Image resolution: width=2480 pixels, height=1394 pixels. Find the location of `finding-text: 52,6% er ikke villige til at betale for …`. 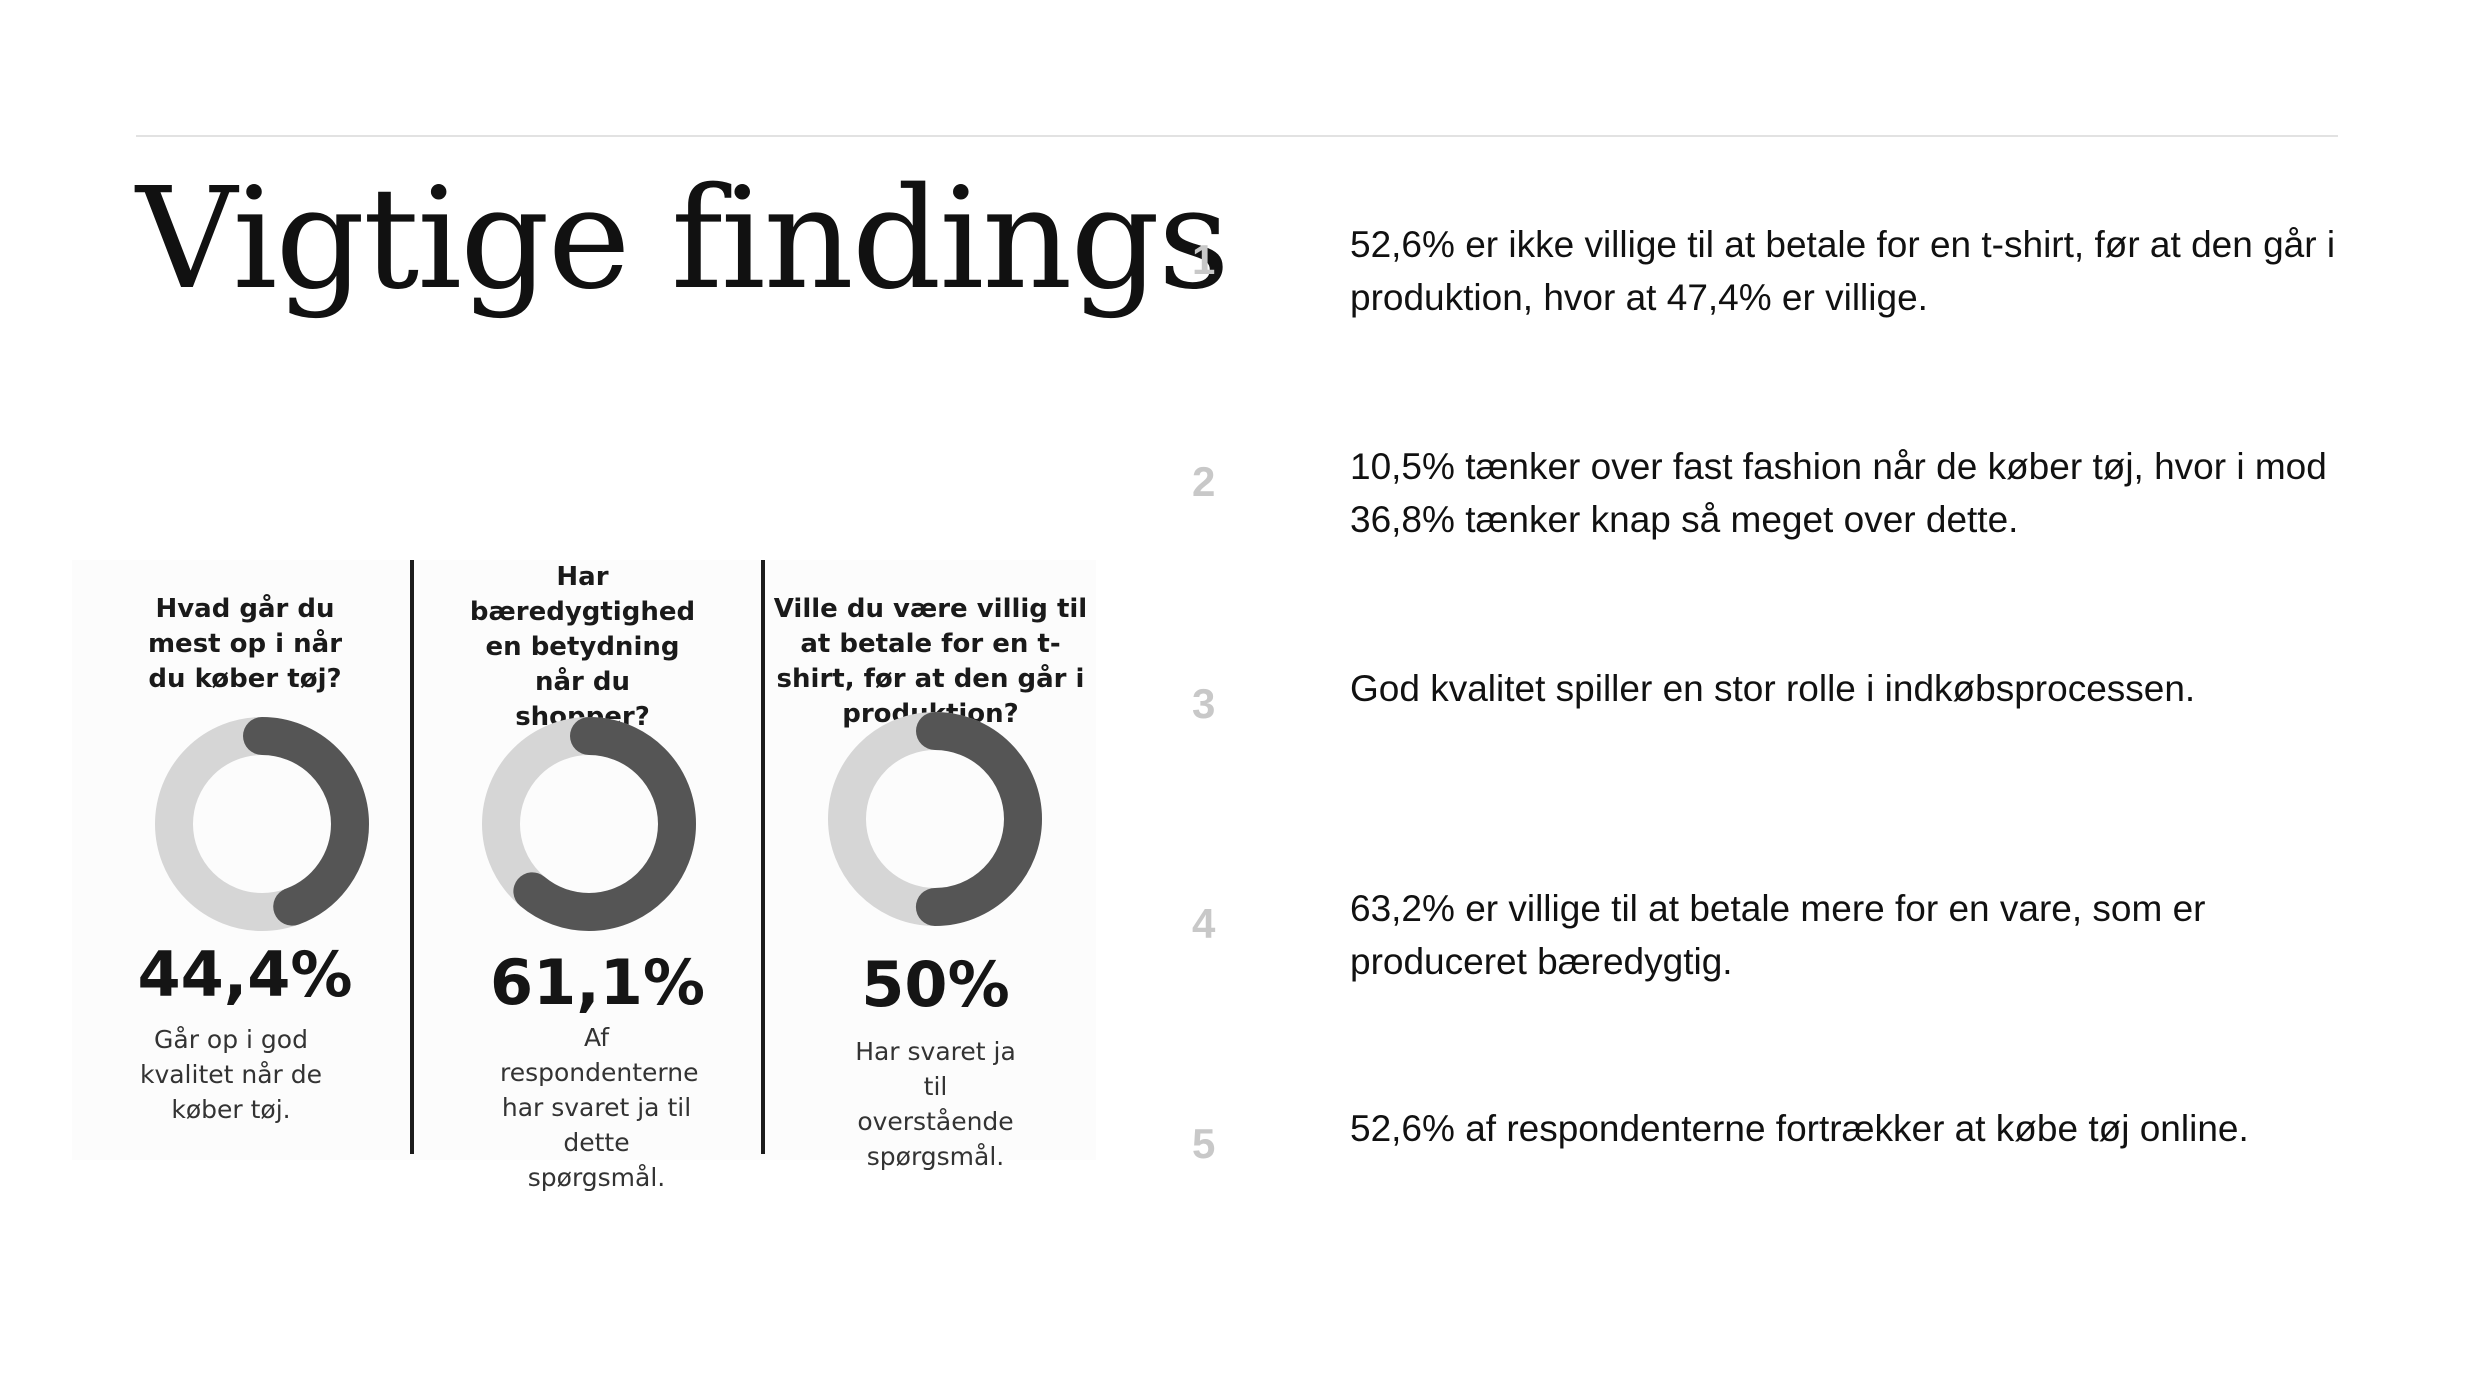

finding-text: 52,6% er ikke villige til at betale for … is located at coordinates (1843, 271).